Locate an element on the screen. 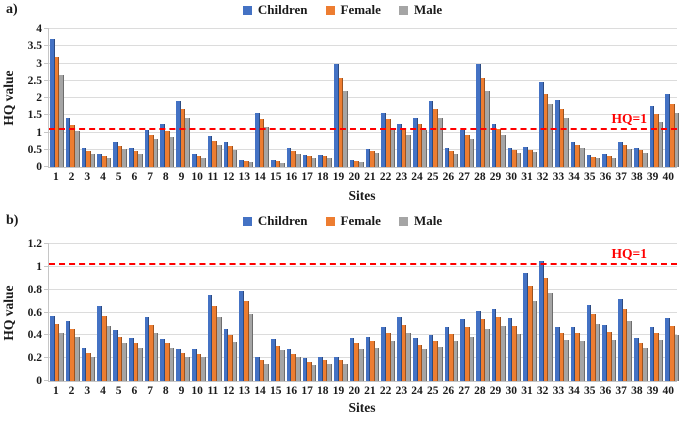  legend-item-female: Female is located at coordinates (353, 10).